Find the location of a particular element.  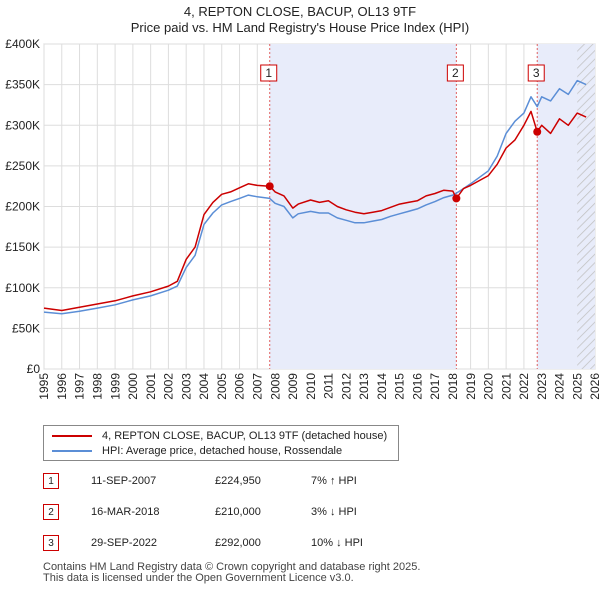

x-tick-label: 2016 is located at coordinates (417, 386).